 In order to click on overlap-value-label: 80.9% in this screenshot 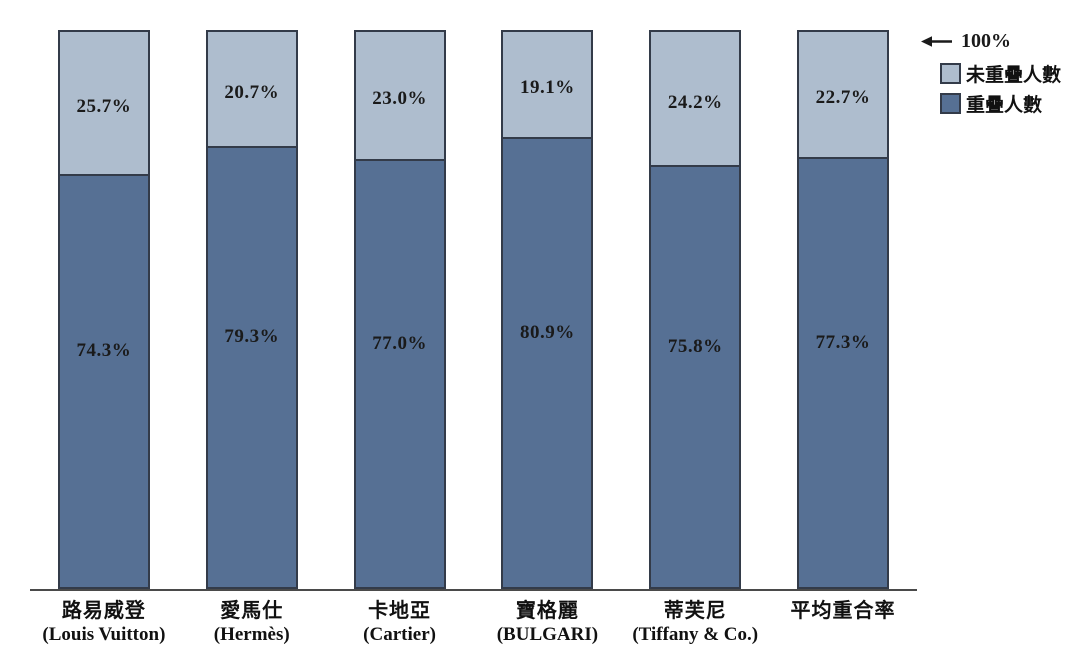, I will do `click(547, 332)`.